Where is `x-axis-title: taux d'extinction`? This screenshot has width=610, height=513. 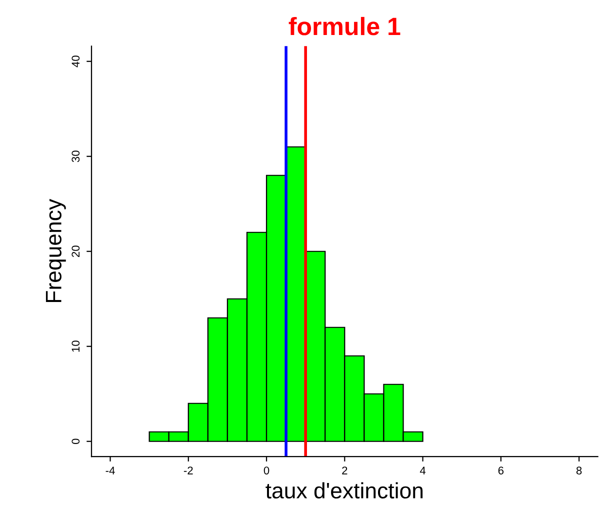
x-axis-title: taux d'extinction is located at coordinates (344, 490).